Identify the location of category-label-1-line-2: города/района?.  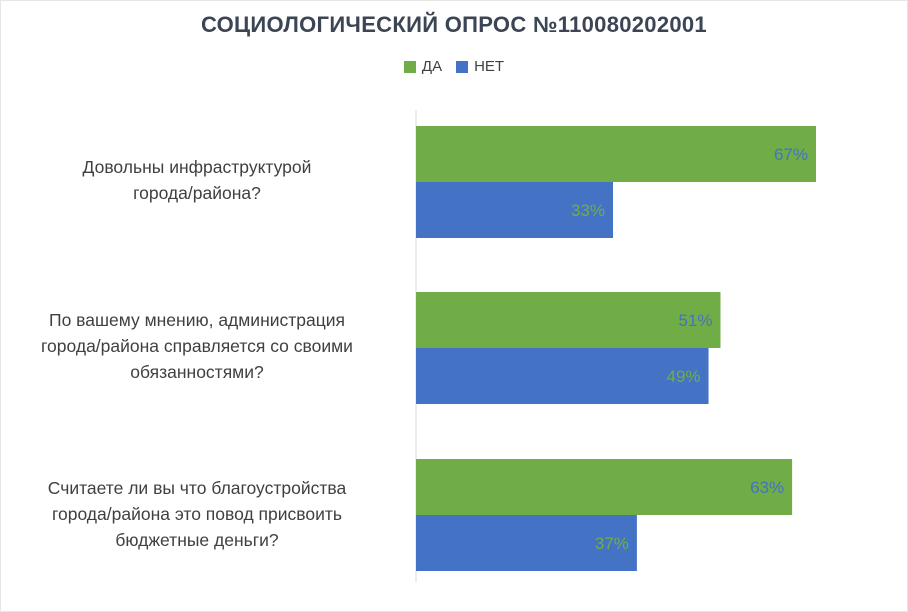
(197, 193).